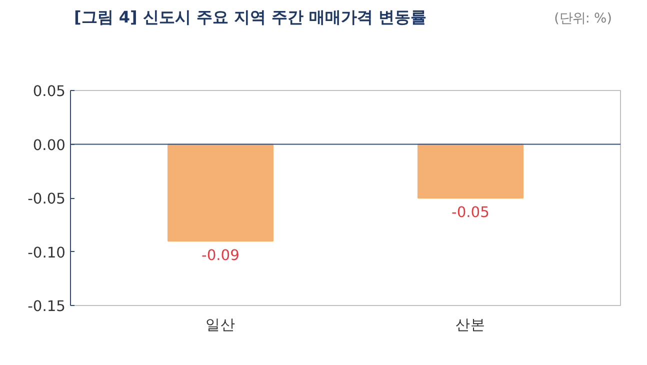 The width and height of the screenshot is (647, 365). I want to click on y-tick-label: 0.00, so click(49, 145).